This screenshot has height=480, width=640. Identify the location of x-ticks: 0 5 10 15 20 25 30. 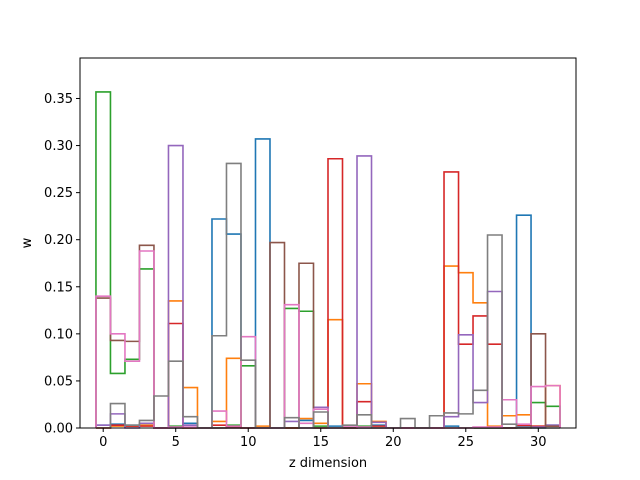
(323, 439).